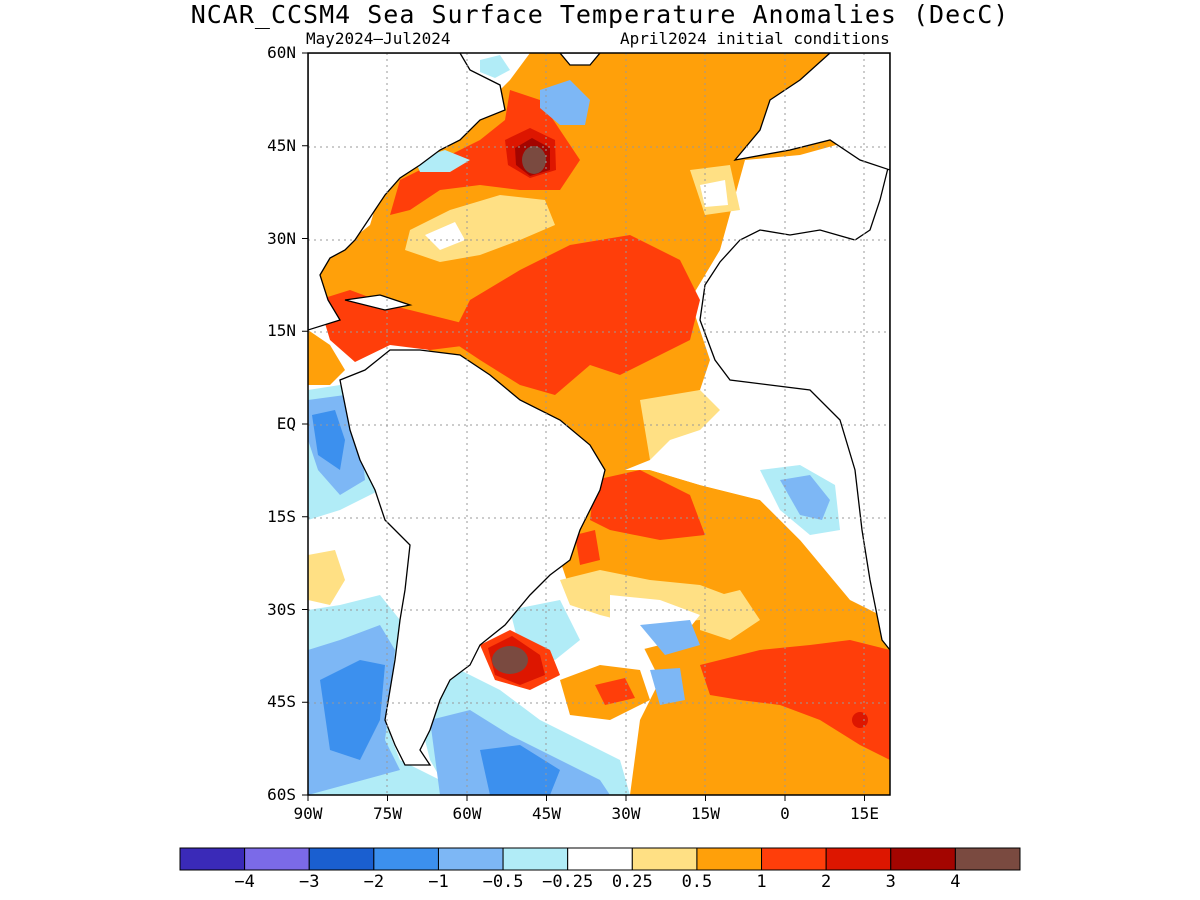 The image size is (1200, 900). What do you see at coordinates (575, 315) in the screenshot?
I see `north-atlantic-strong-area` at bounding box center [575, 315].